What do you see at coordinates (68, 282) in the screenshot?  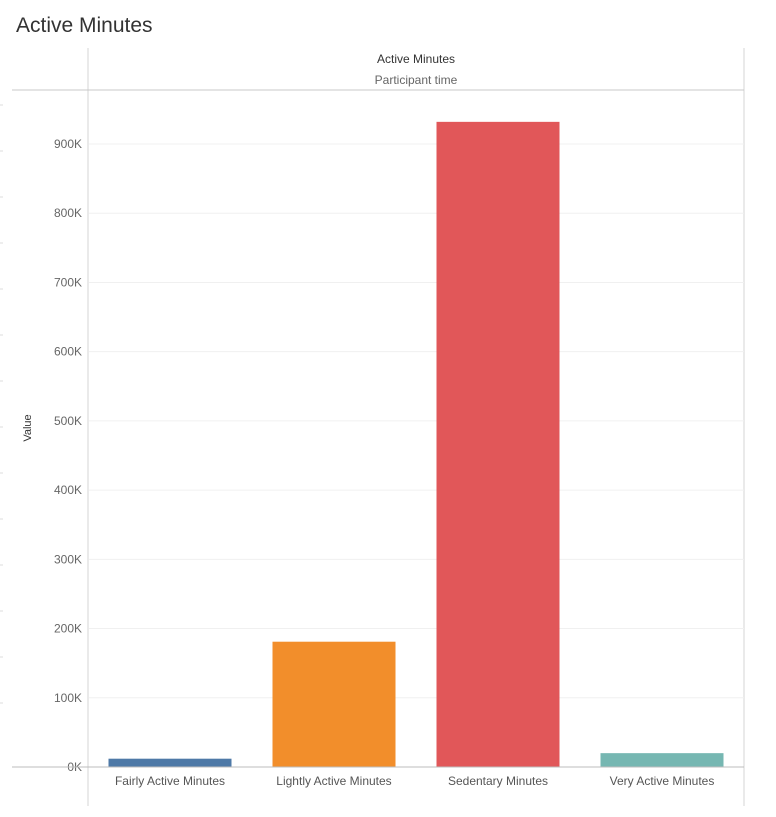 I see `y-tick-label: 700K` at bounding box center [68, 282].